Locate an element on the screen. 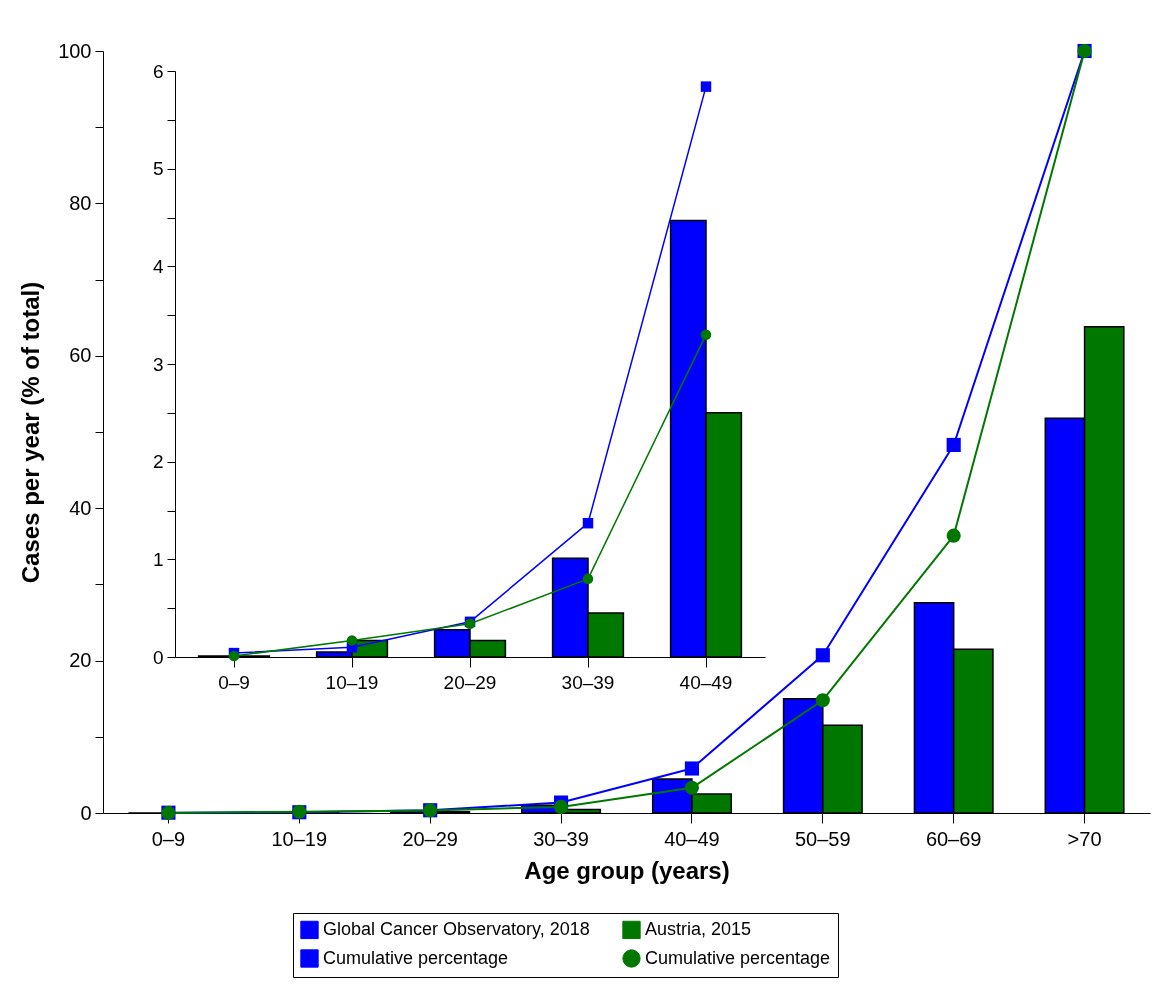 Image resolution: width=1165 pixels, height=990 pixels. y-tick-label: 20 is located at coordinates (80, 660).